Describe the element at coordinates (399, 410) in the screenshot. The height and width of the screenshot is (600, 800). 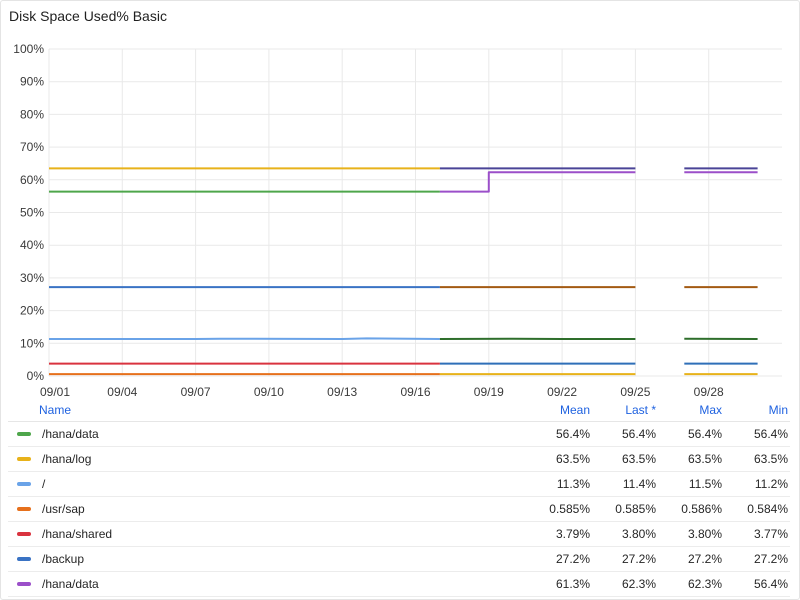
I see `legend-header: Name Mean Last * Max Min` at that location.